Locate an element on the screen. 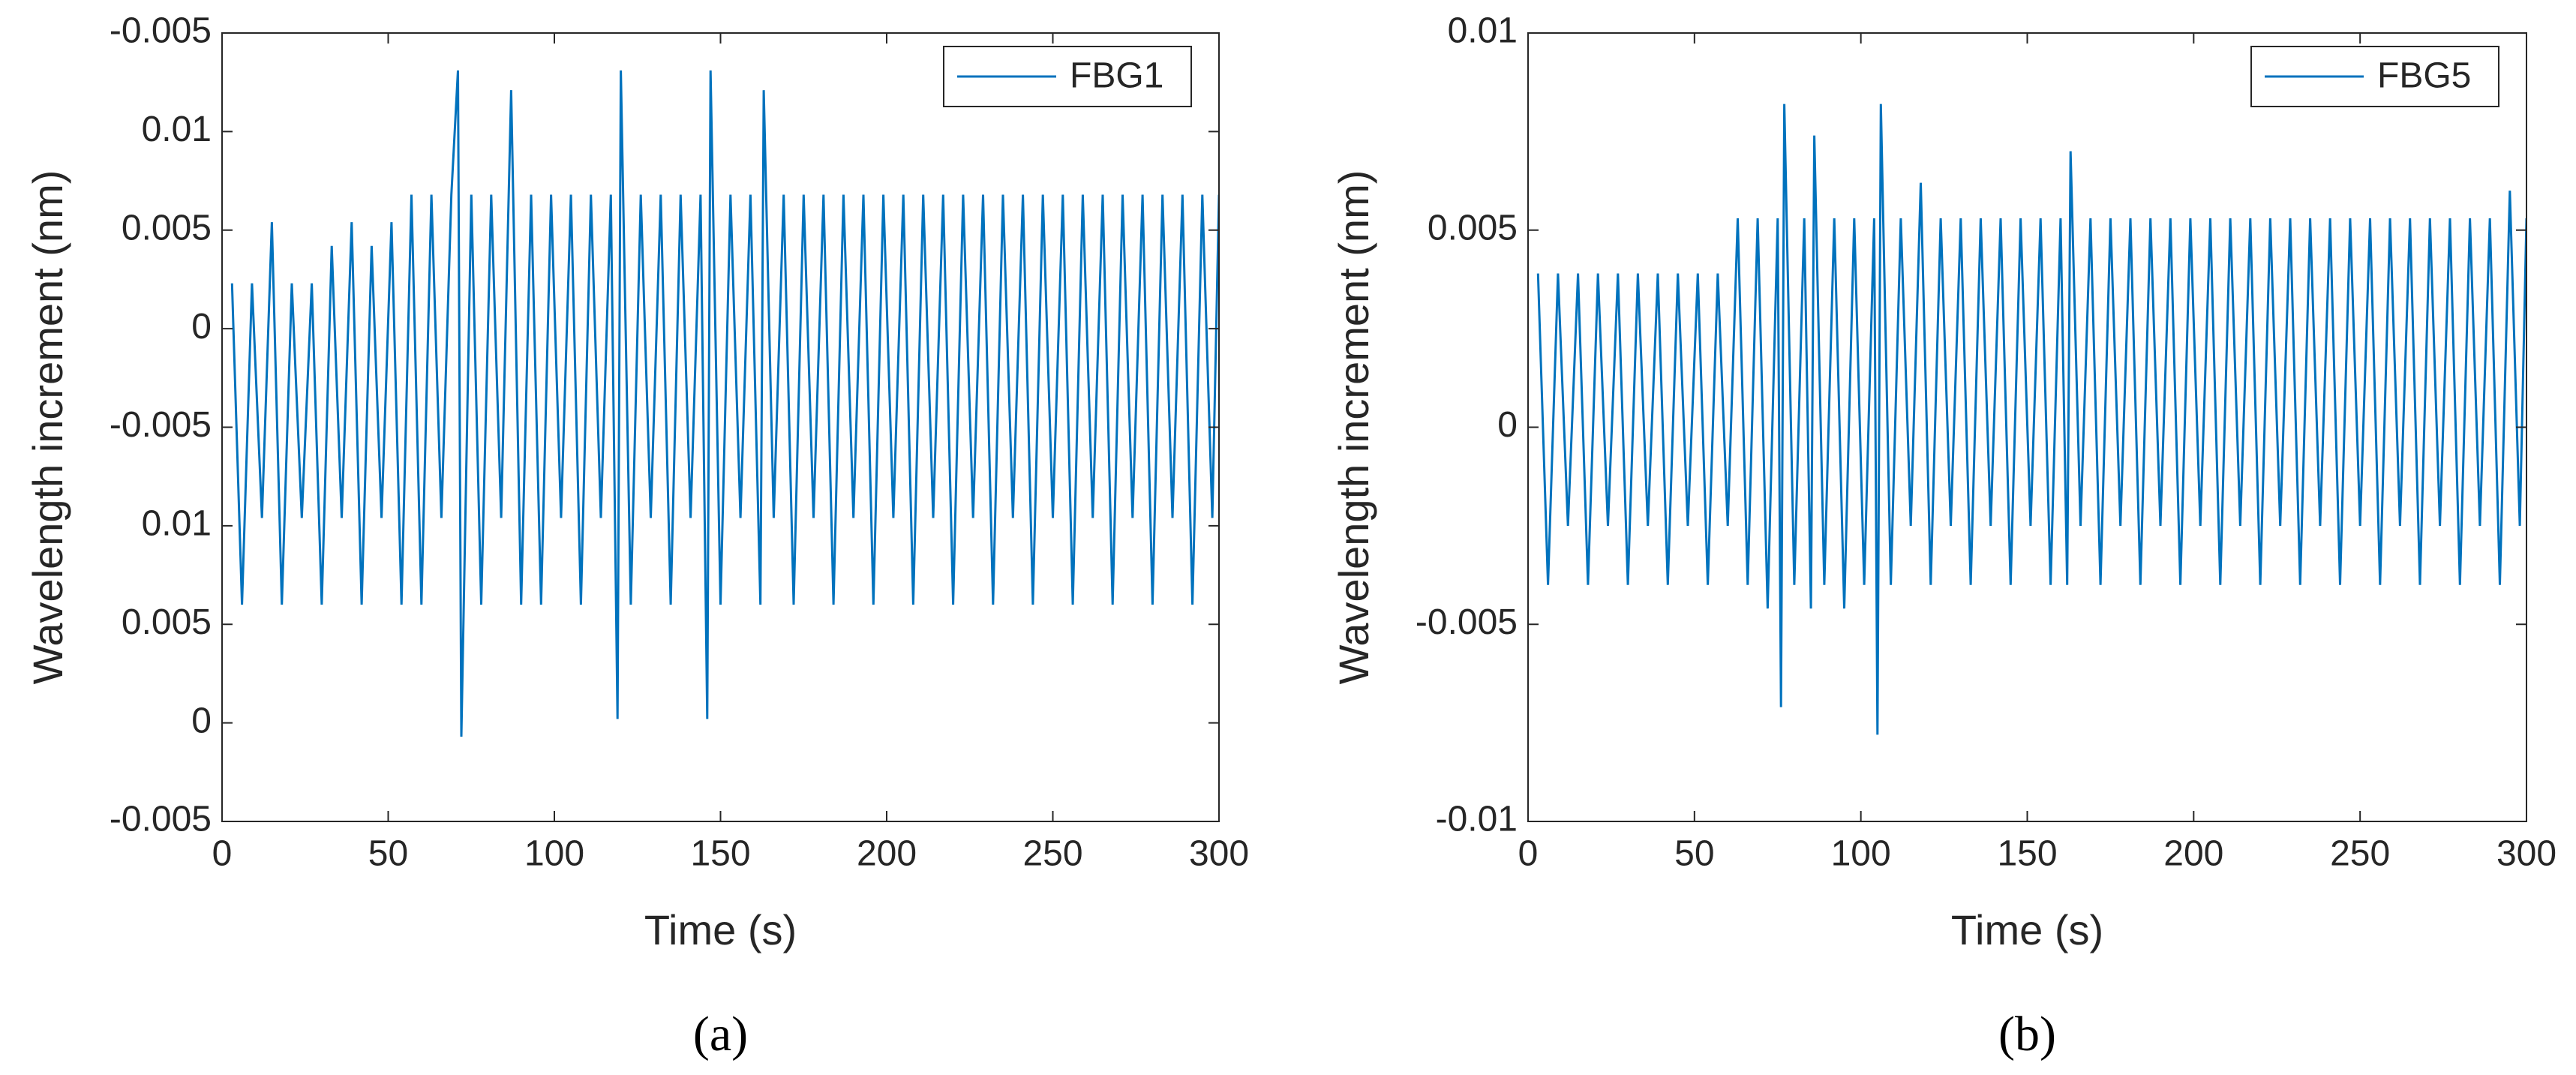 Image resolution: width=2576 pixels, height=1075 pixels. caption: (a) is located at coordinates (720, 1034).